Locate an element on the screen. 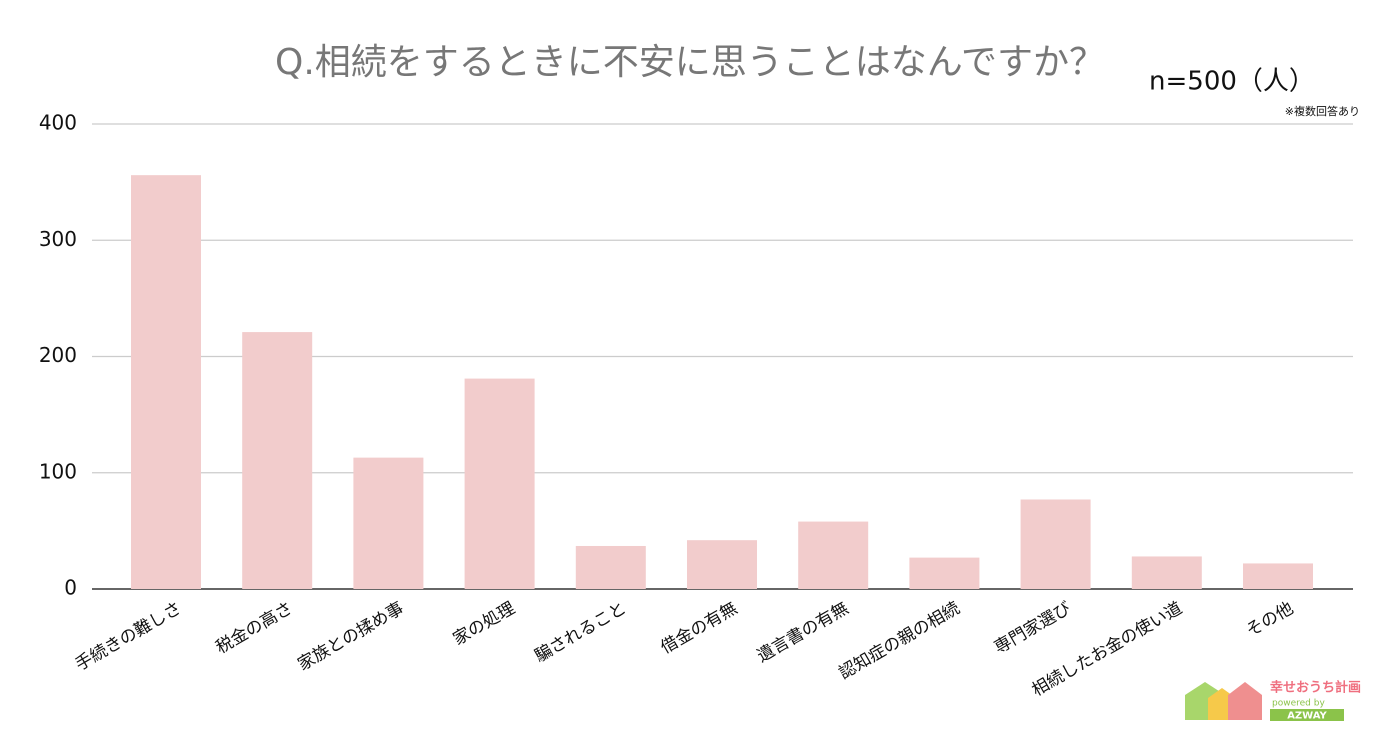 Image resolution: width=1390 pixels, height=742 pixels. x-tick-label: 家の処理 is located at coordinates (484, 623).